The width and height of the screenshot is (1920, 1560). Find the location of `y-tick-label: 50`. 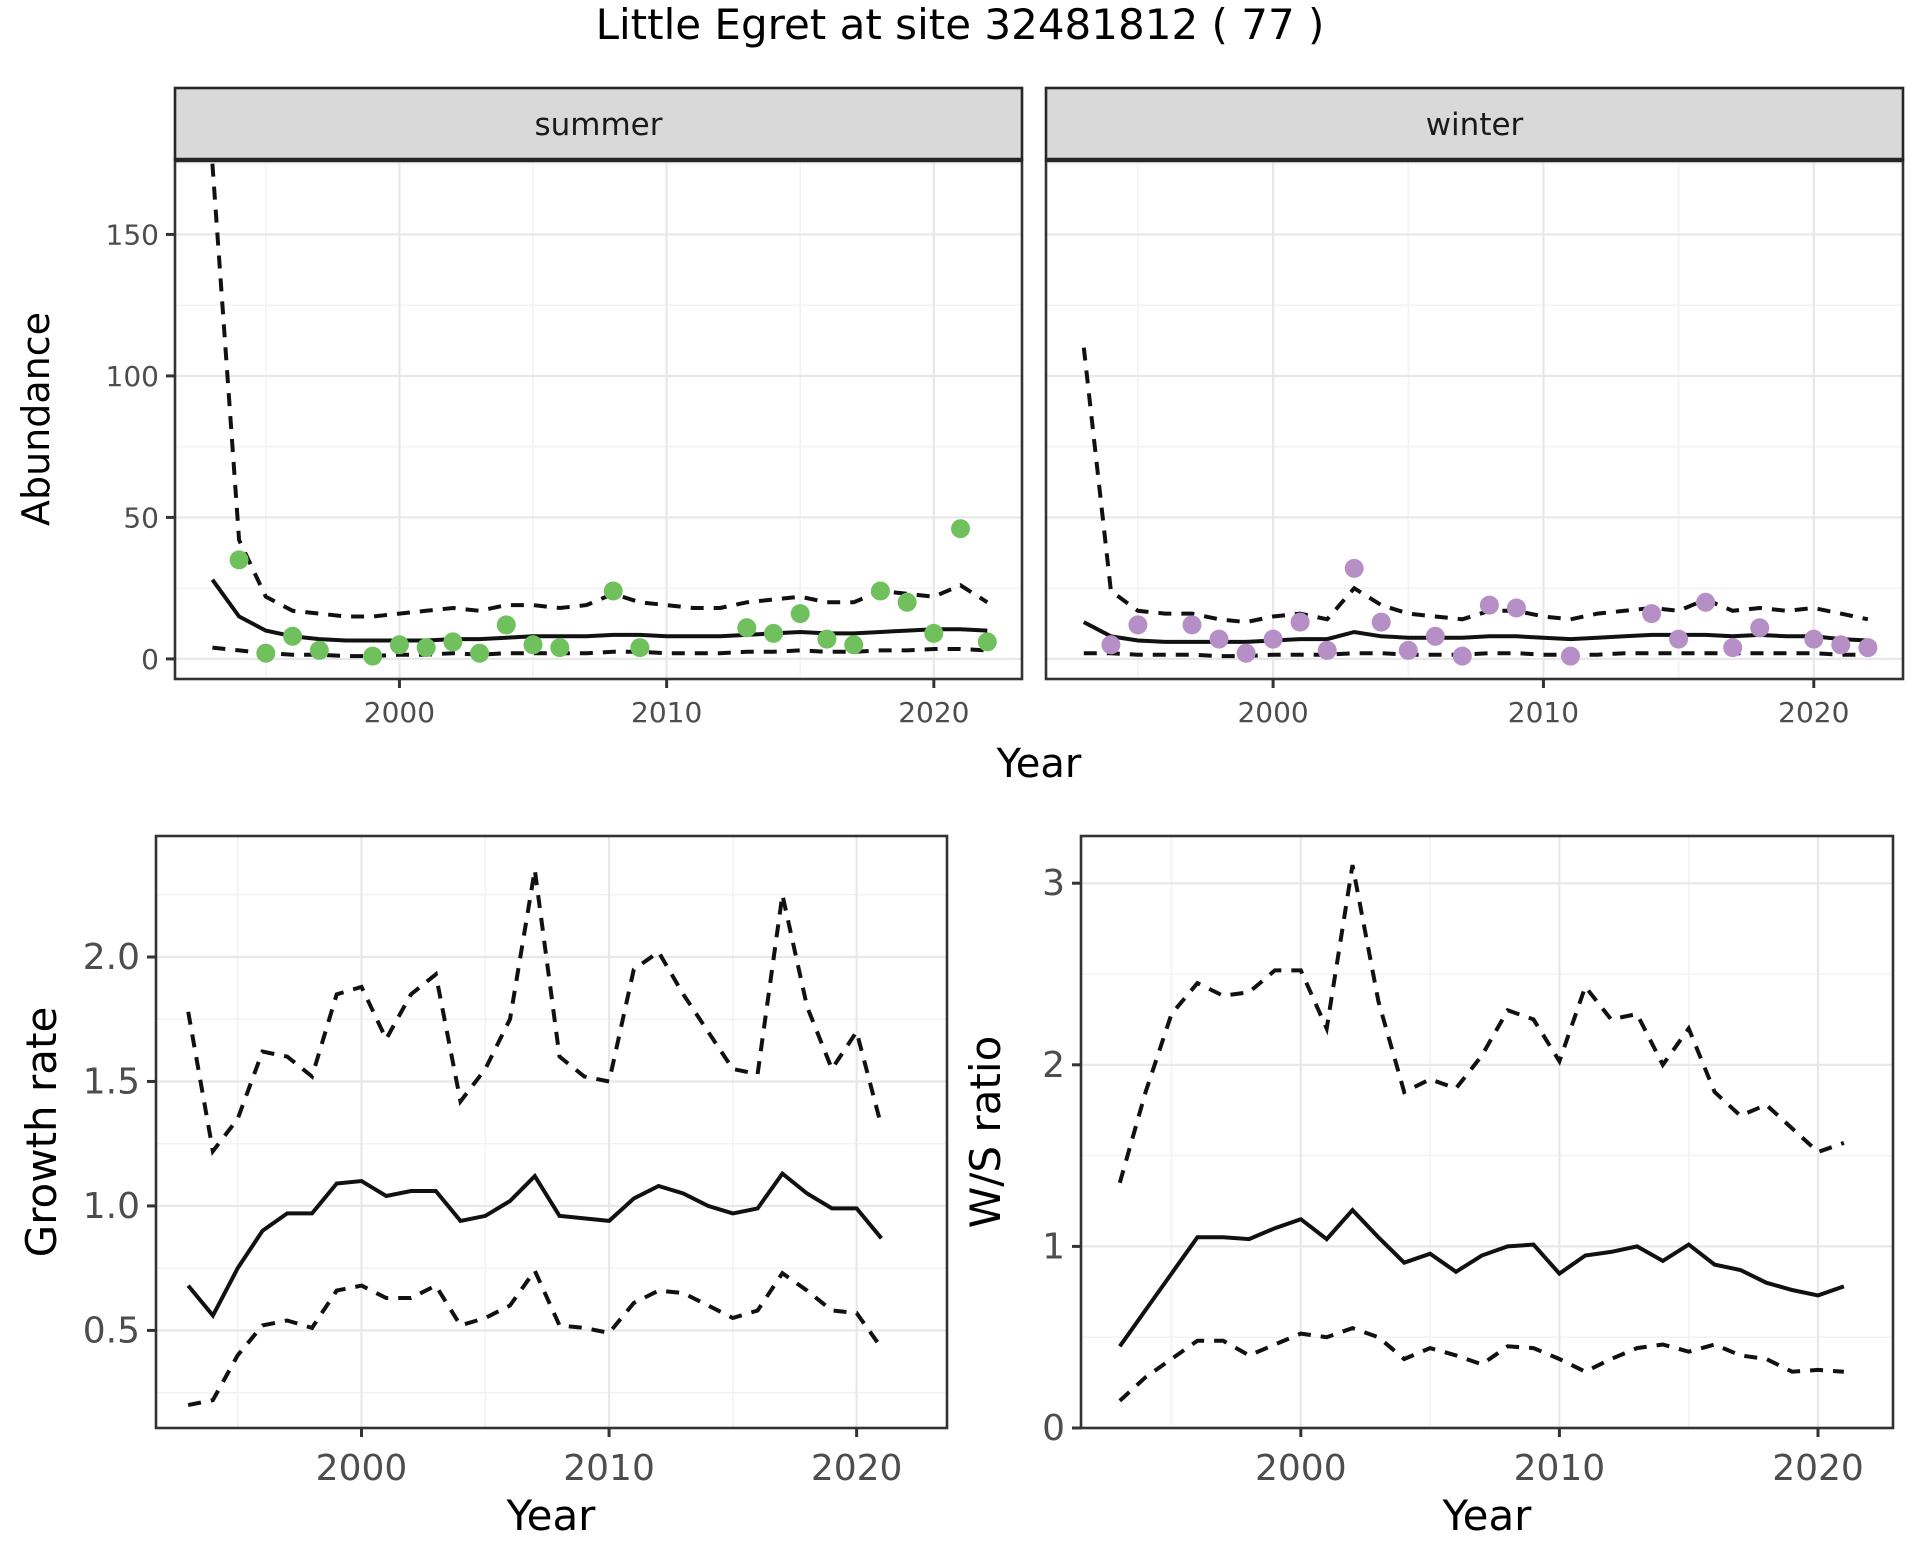

y-tick-label: 50 is located at coordinates (141, 517).